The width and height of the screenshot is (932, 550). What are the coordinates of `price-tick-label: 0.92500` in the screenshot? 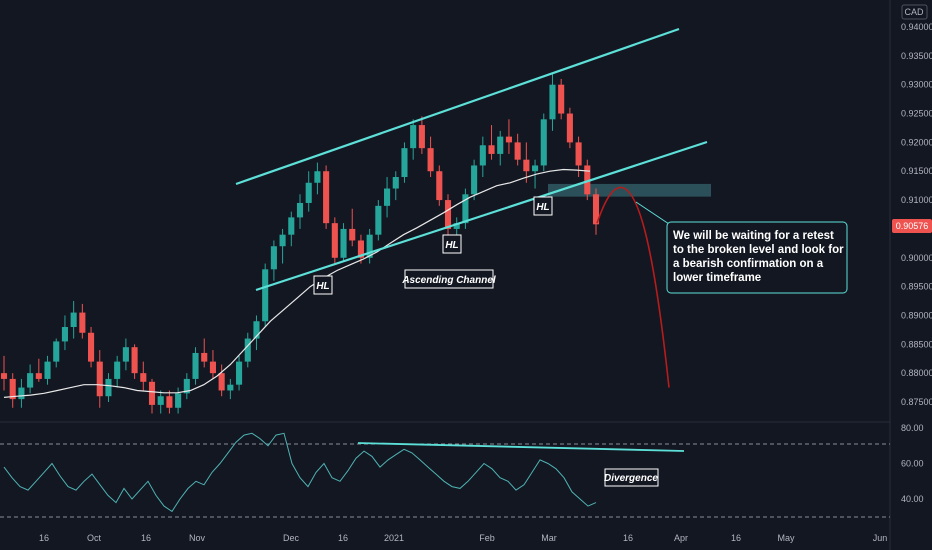 It's located at (916, 114).